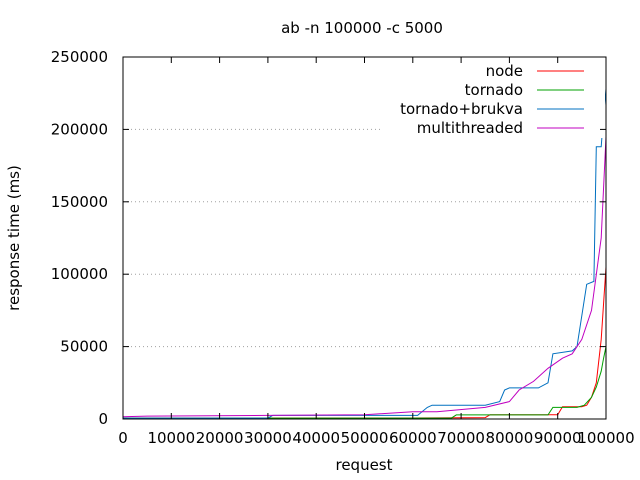  Describe the element at coordinates (79, 57) in the screenshot. I see `y-tick-label: 250000` at that location.